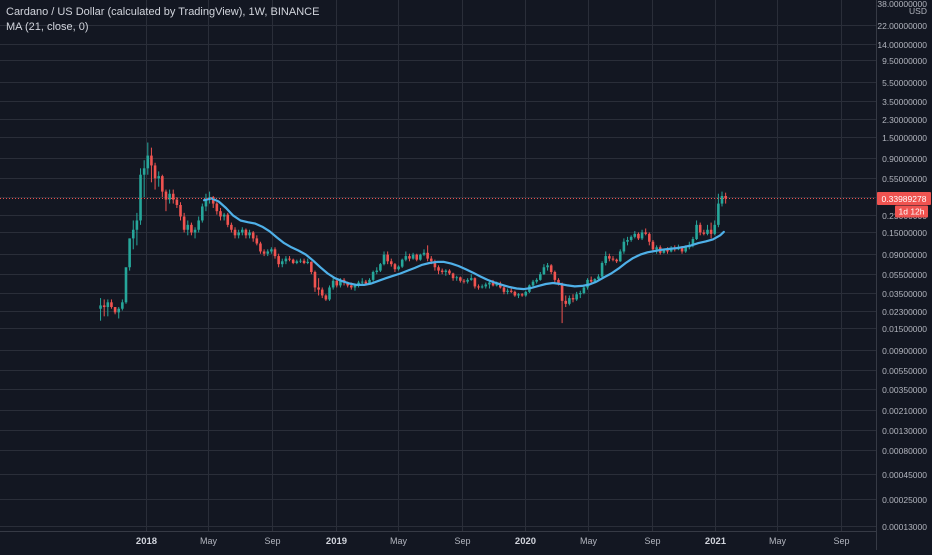 The height and width of the screenshot is (555, 932). I want to click on time-axis: 2018 May Sep 2019 May Sep 2020 May Sep 2021 May Sep, so click(493, 541).